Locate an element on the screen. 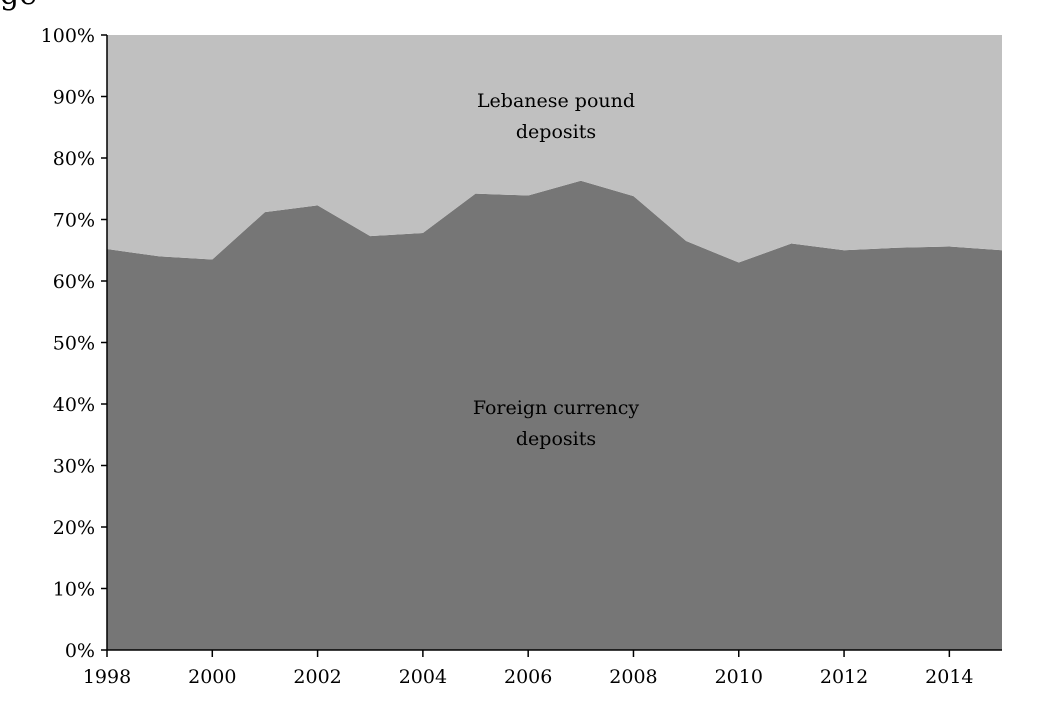 This screenshot has height=708, width=1047. annotation-foreign-currency-line-2: deposits is located at coordinates (556, 439).